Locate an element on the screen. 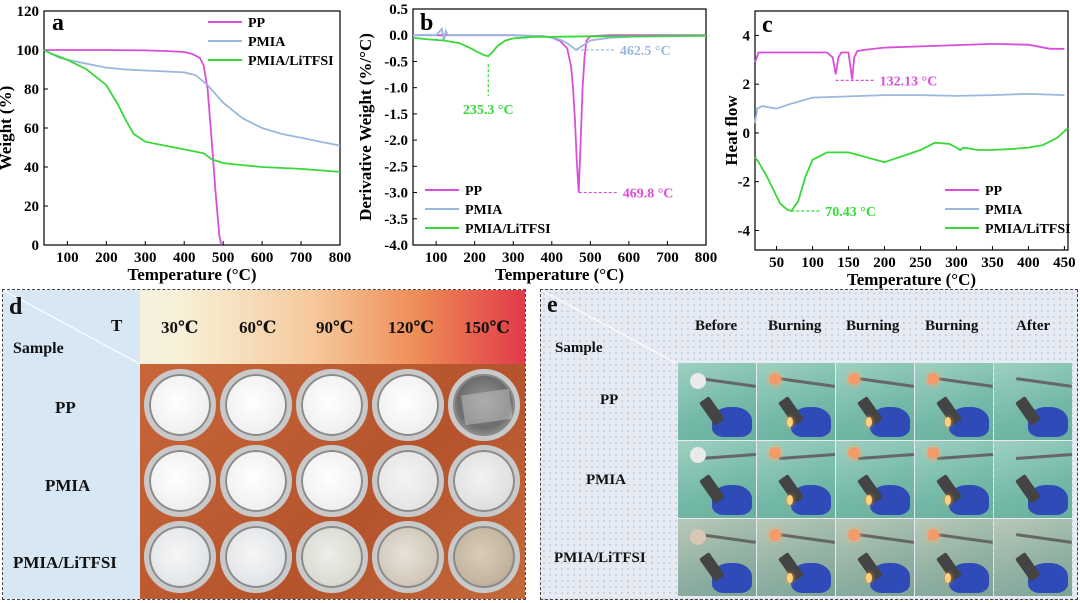 The height and width of the screenshot is (603, 1080). panel-label-e: e is located at coordinates (552, 305).